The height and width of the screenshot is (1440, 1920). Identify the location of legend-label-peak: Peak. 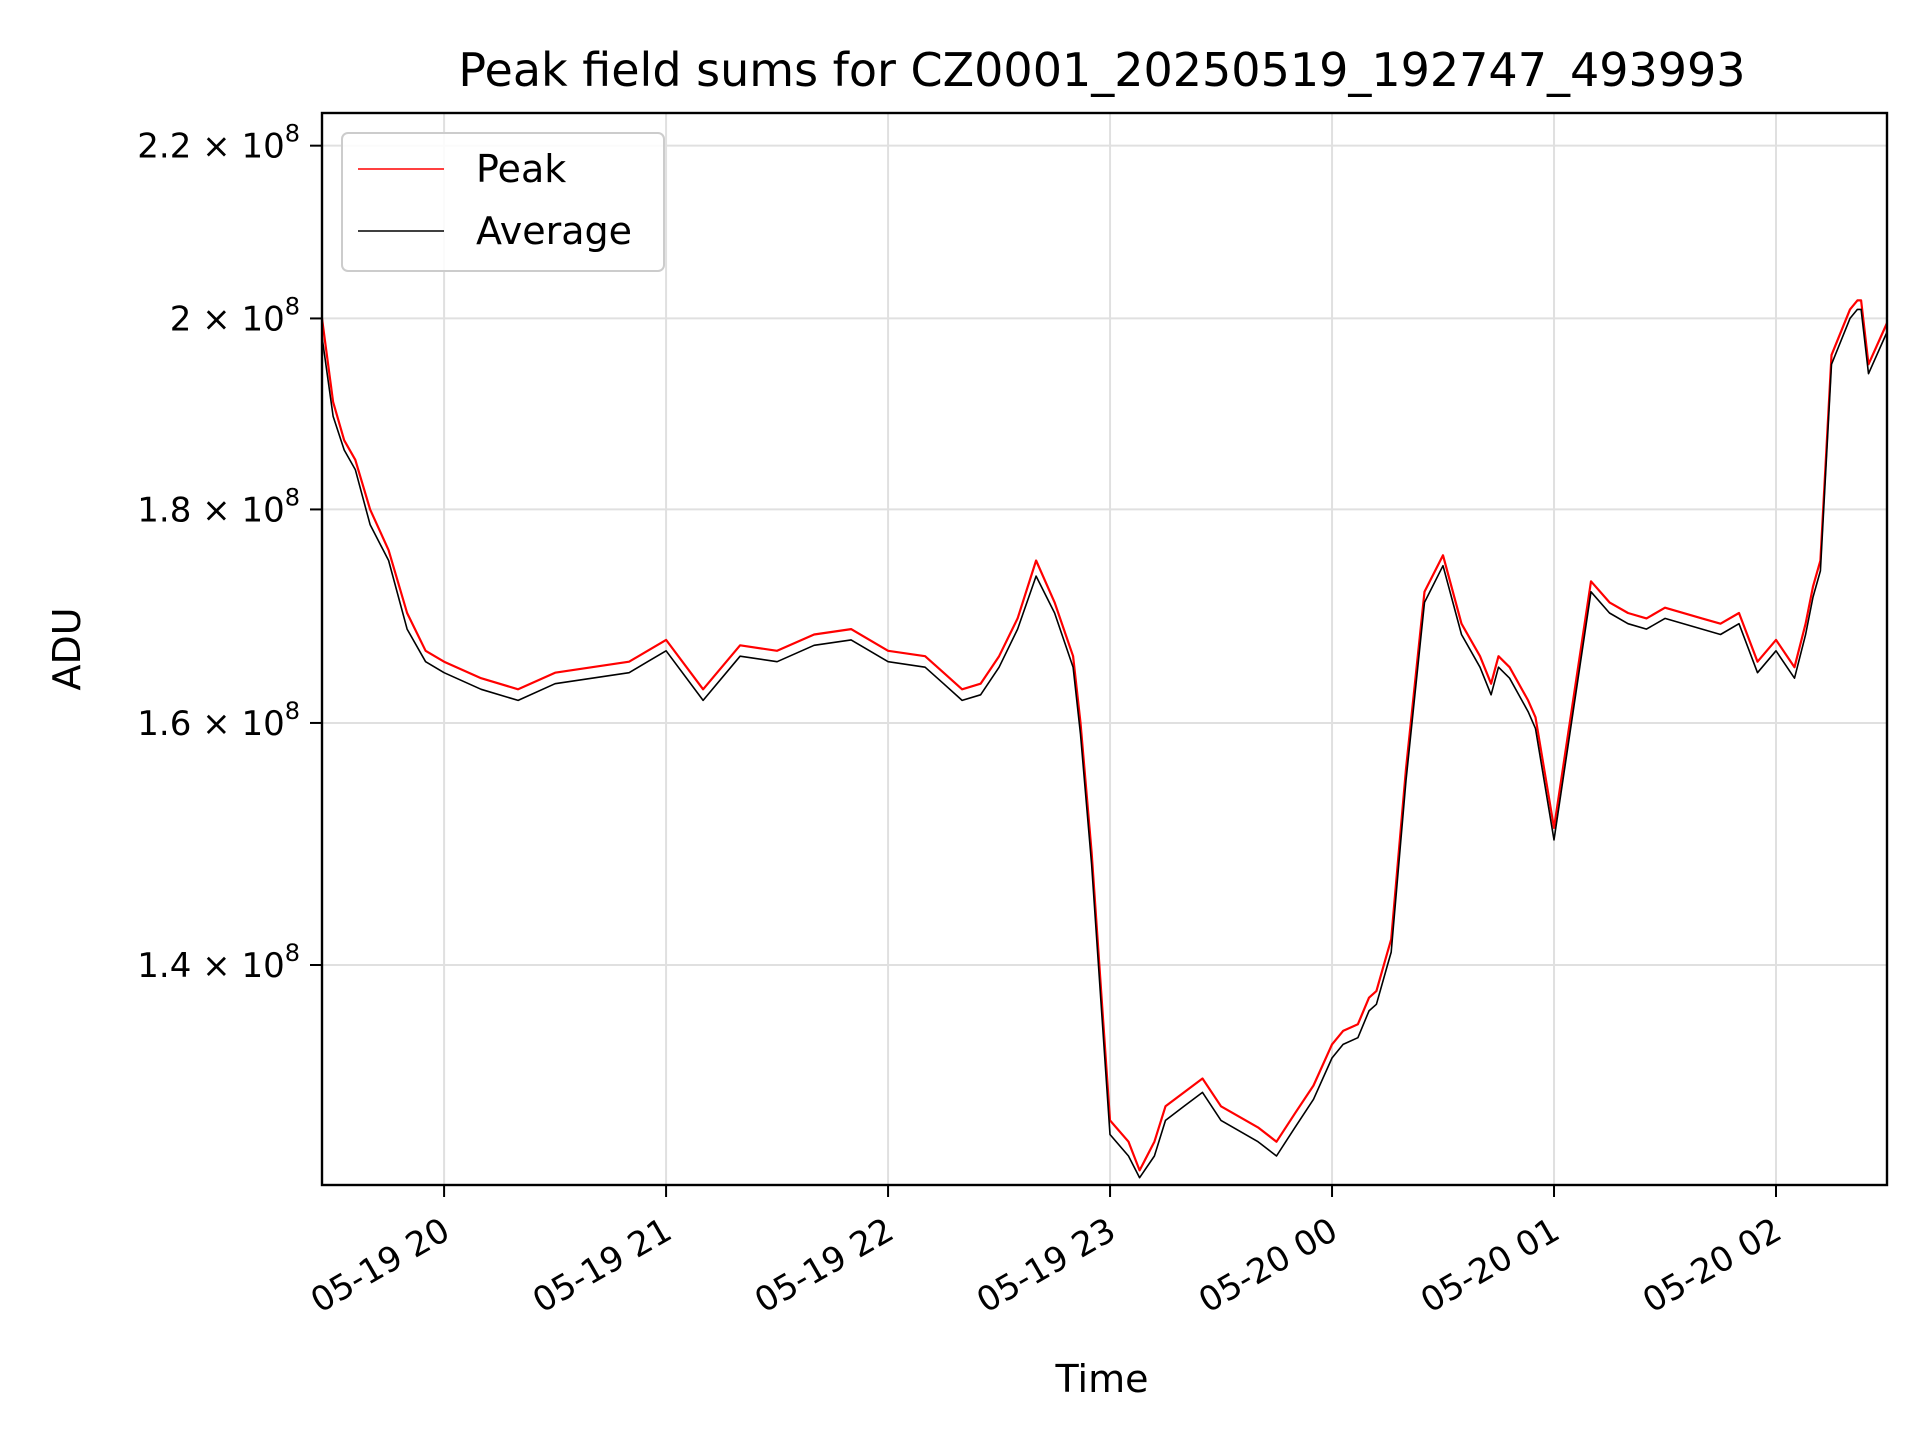
(521, 169).